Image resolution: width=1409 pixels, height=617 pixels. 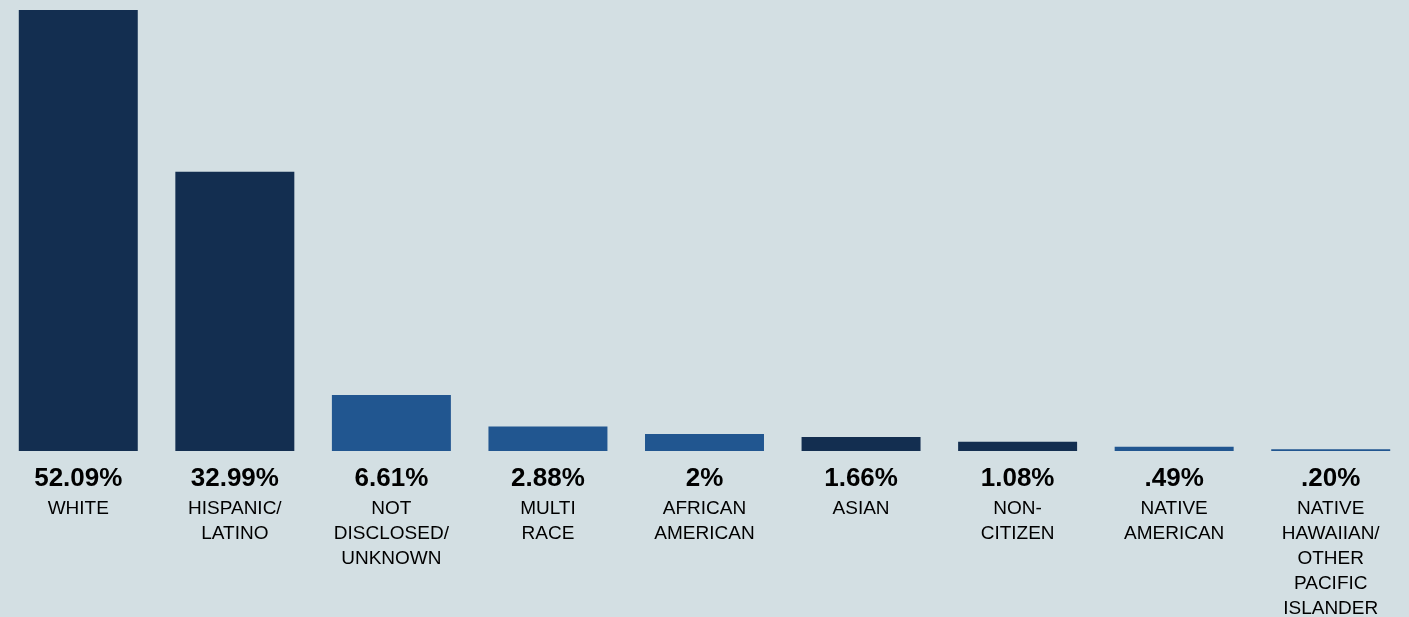 I want to click on data-label: 2%, so click(x=704, y=477).